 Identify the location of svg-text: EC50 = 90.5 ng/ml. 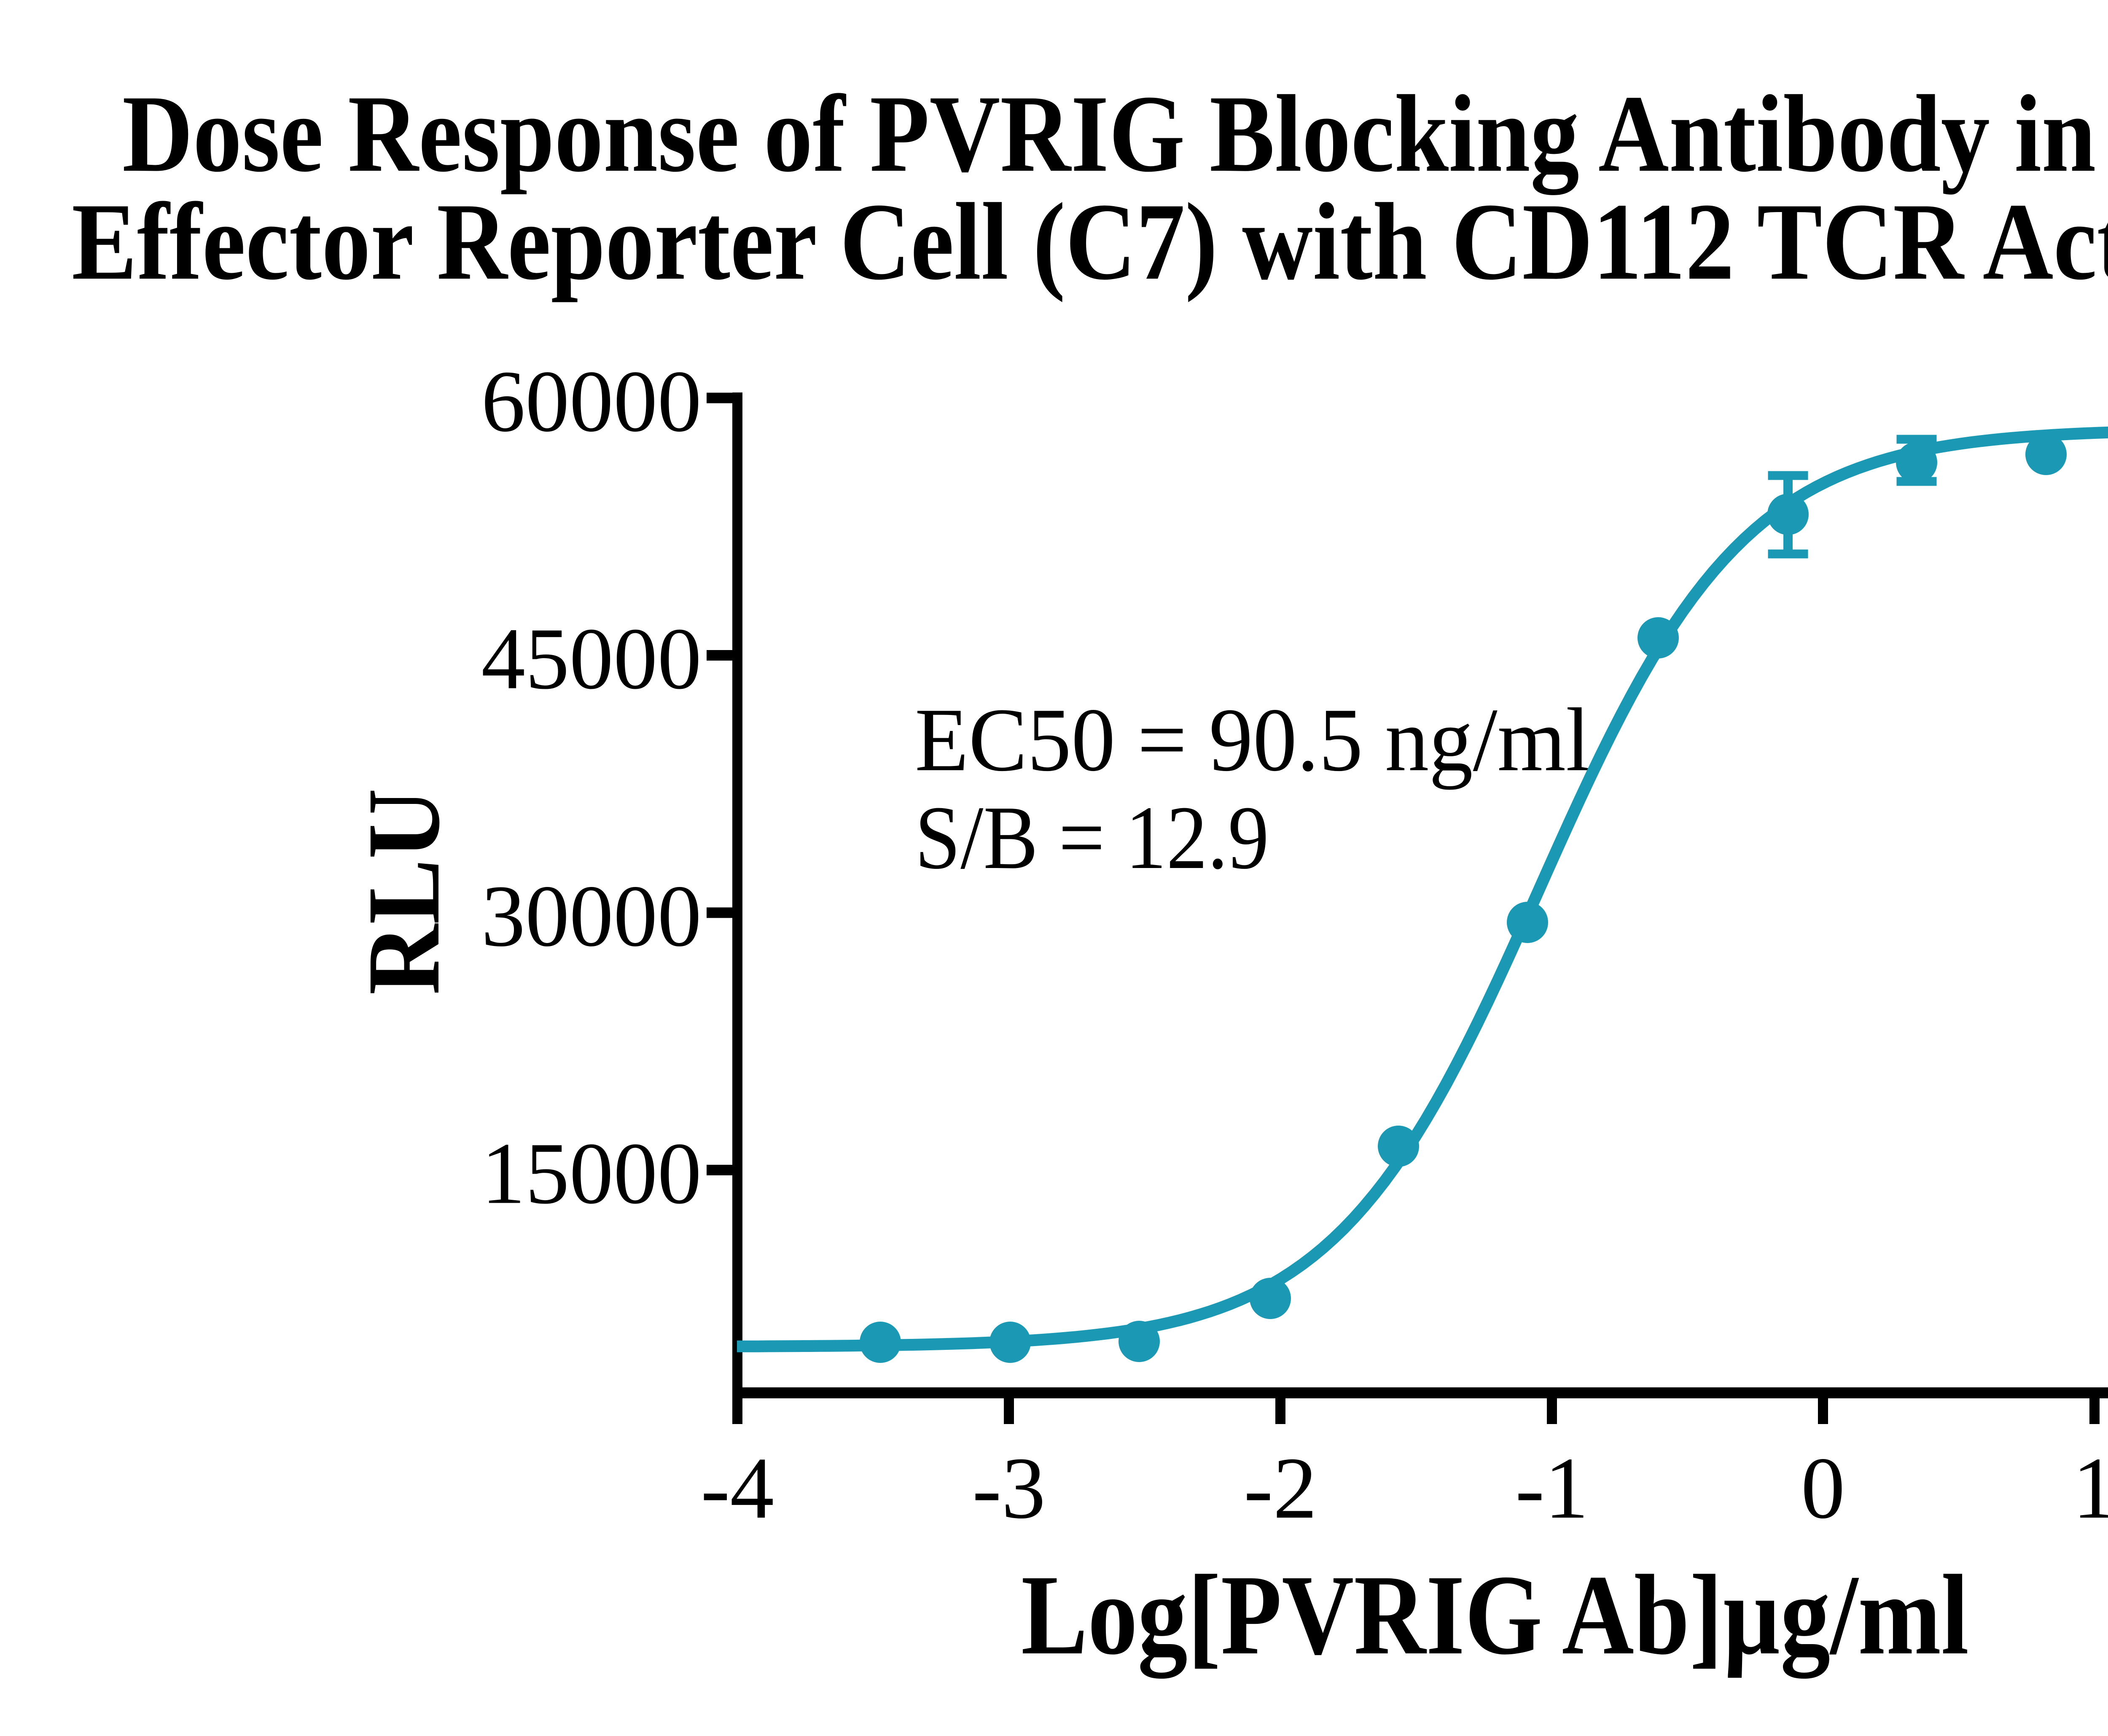
(1252, 739).